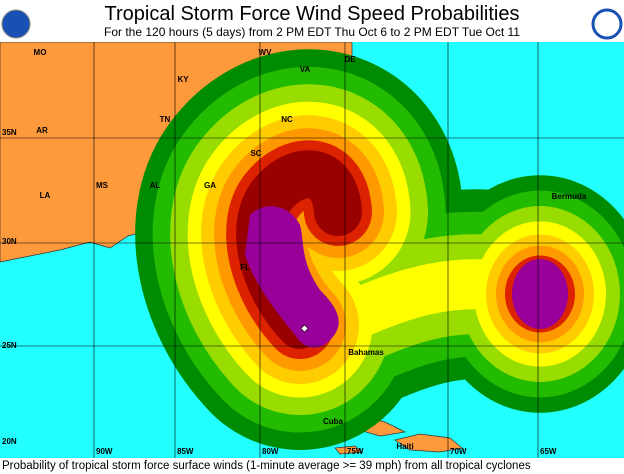  Describe the element at coordinates (102, 185) in the screenshot. I see `state-label: MS` at that location.